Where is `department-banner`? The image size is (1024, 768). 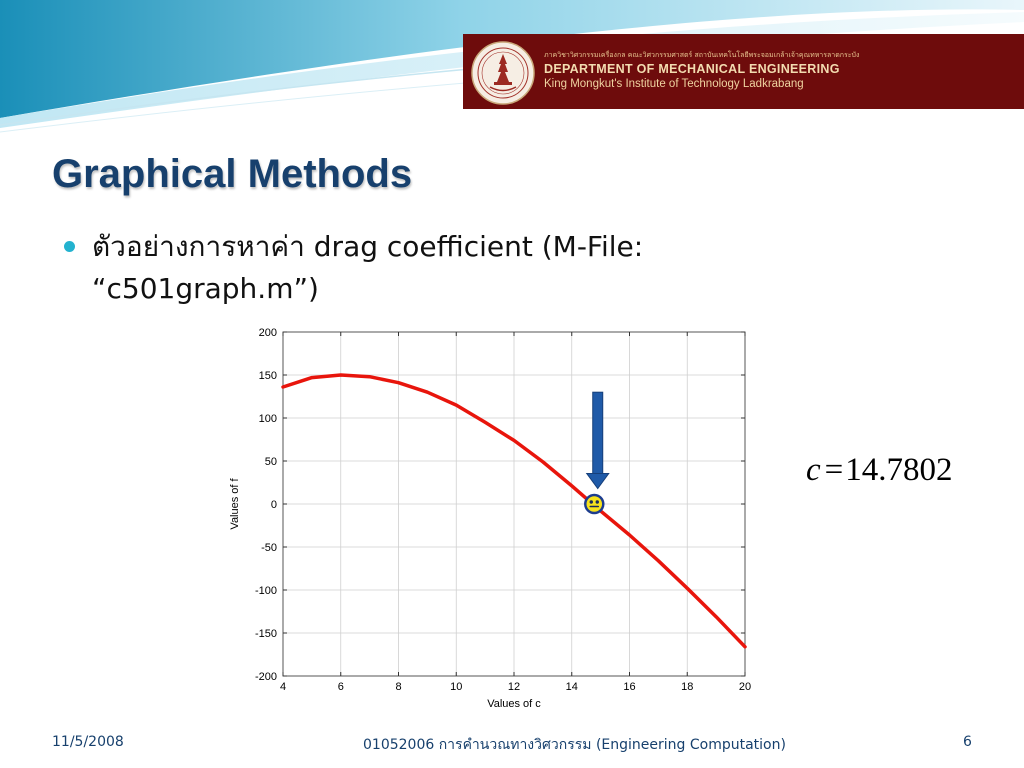
department-banner is located at coordinates (743, 71).